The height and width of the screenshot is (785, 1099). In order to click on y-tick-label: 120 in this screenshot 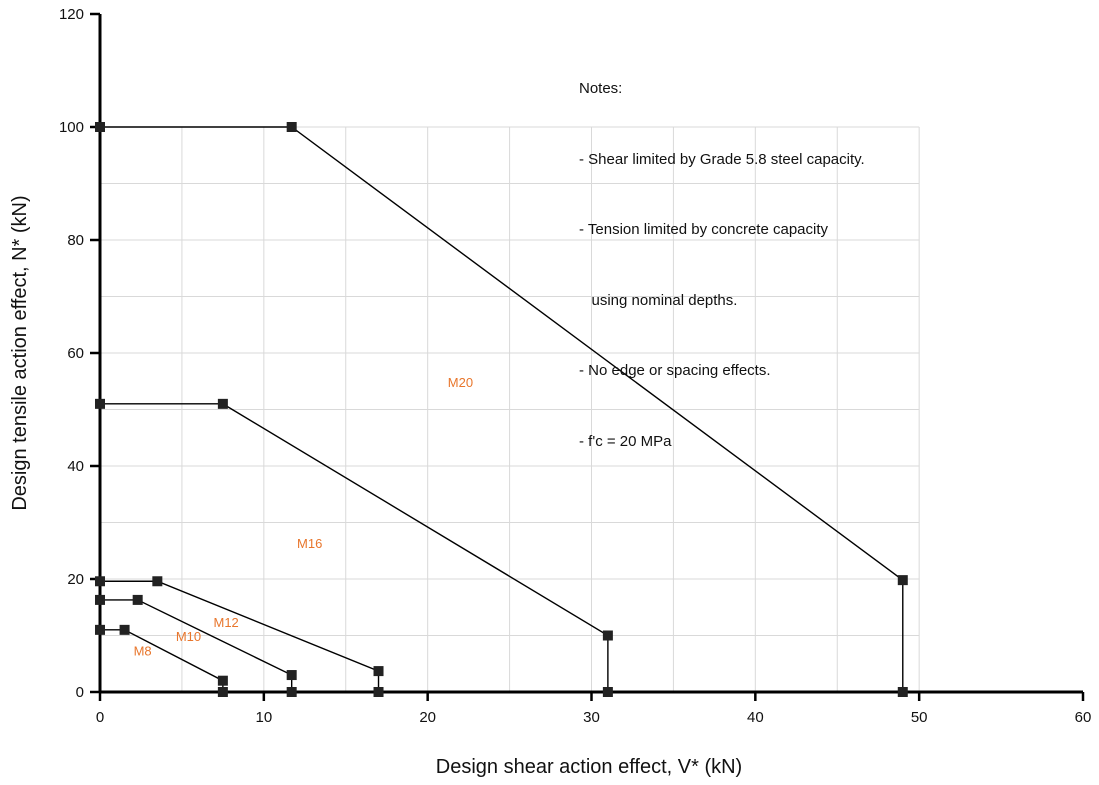, I will do `click(71, 14)`.